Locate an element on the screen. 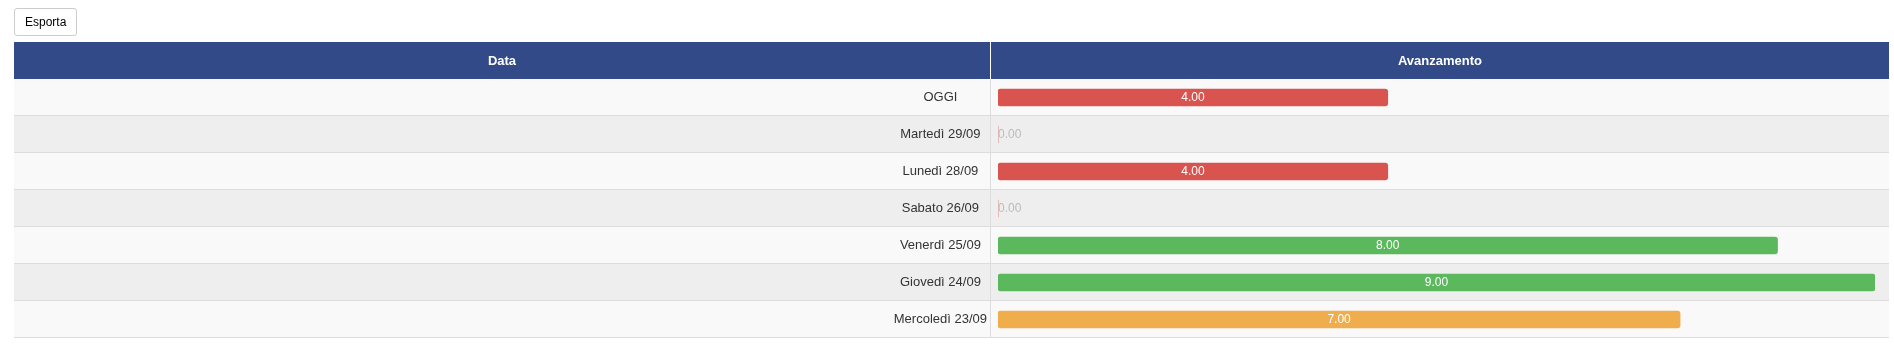  x-axis-title: Avanzamento is located at coordinates (1440, 60).